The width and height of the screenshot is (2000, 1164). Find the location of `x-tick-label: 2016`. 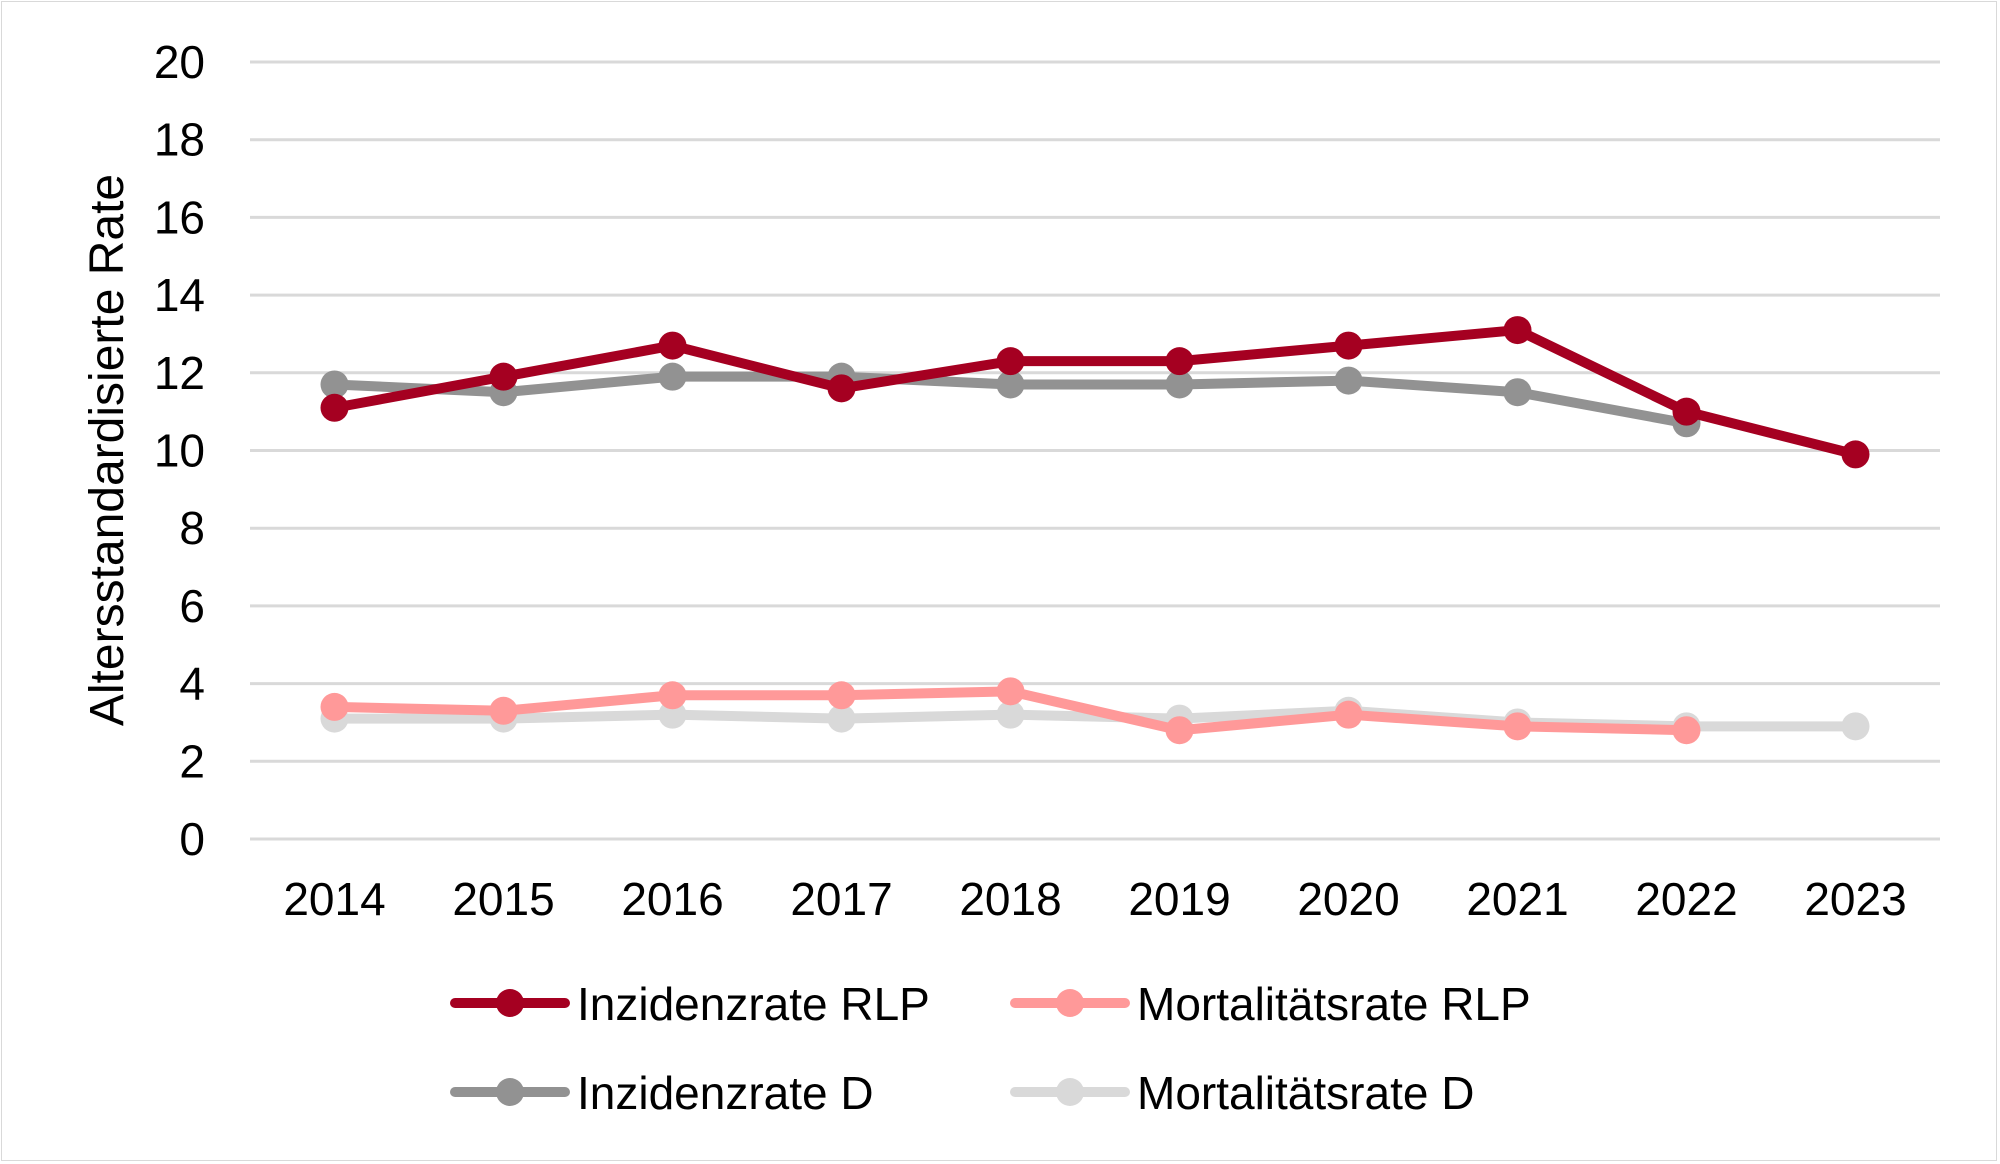

x-tick-label: 2016 is located at coordinates (672, 899).